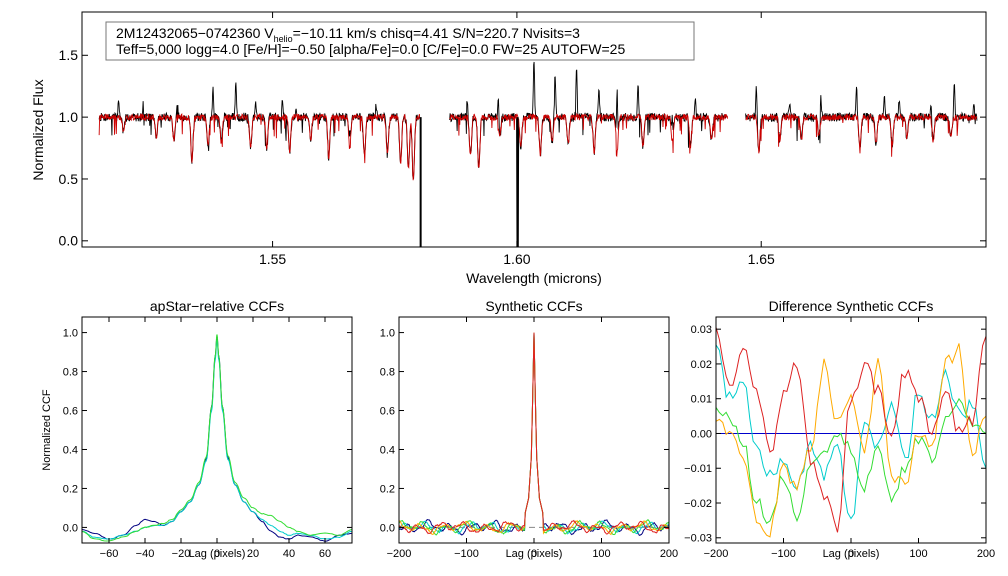 The height and width of the screenshot is (576, 1008). What do you see at coordinates (217, 306) in the screenshot?
I see `apstar-ccf-title: apStar−relative CCFs` at bounding box center [217, 306].